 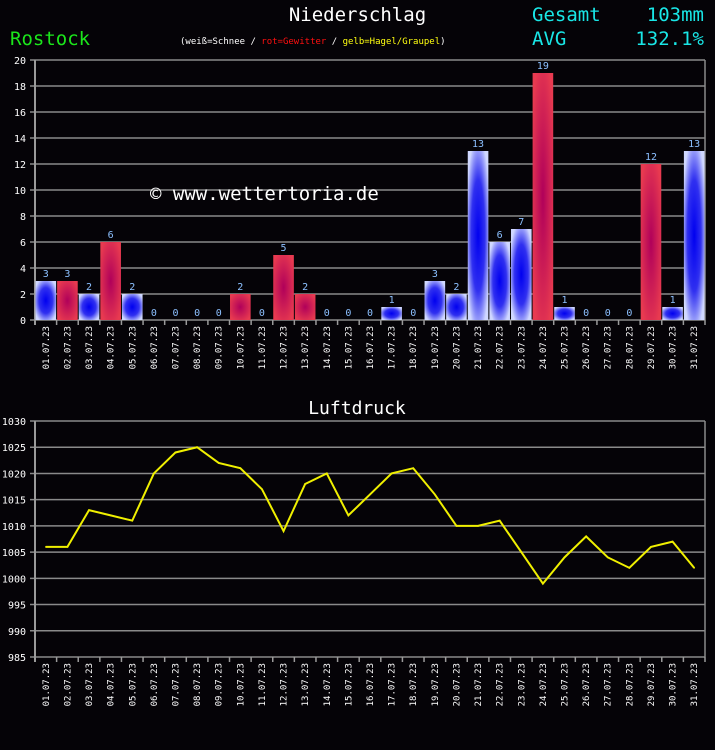 What do you see at coordinates (264, 194) in the screenshot?
I see `watermark: © www.wettertoria.de` at bounding box center [264, 194].